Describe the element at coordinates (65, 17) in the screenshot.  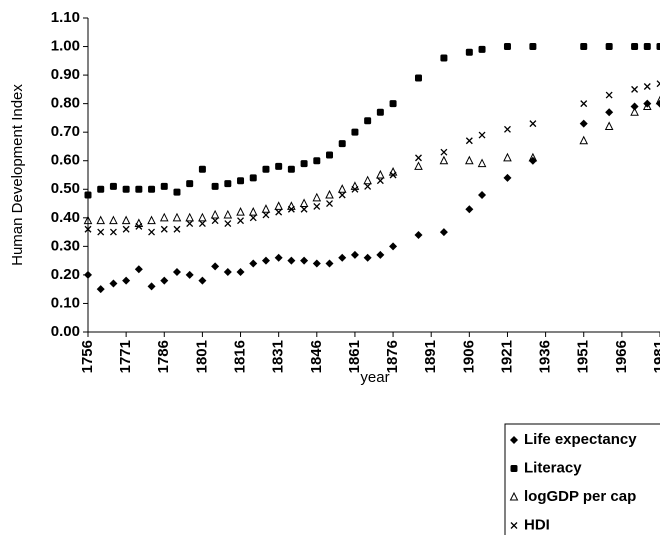
I see `y-tick-label: 1.10` at that location.